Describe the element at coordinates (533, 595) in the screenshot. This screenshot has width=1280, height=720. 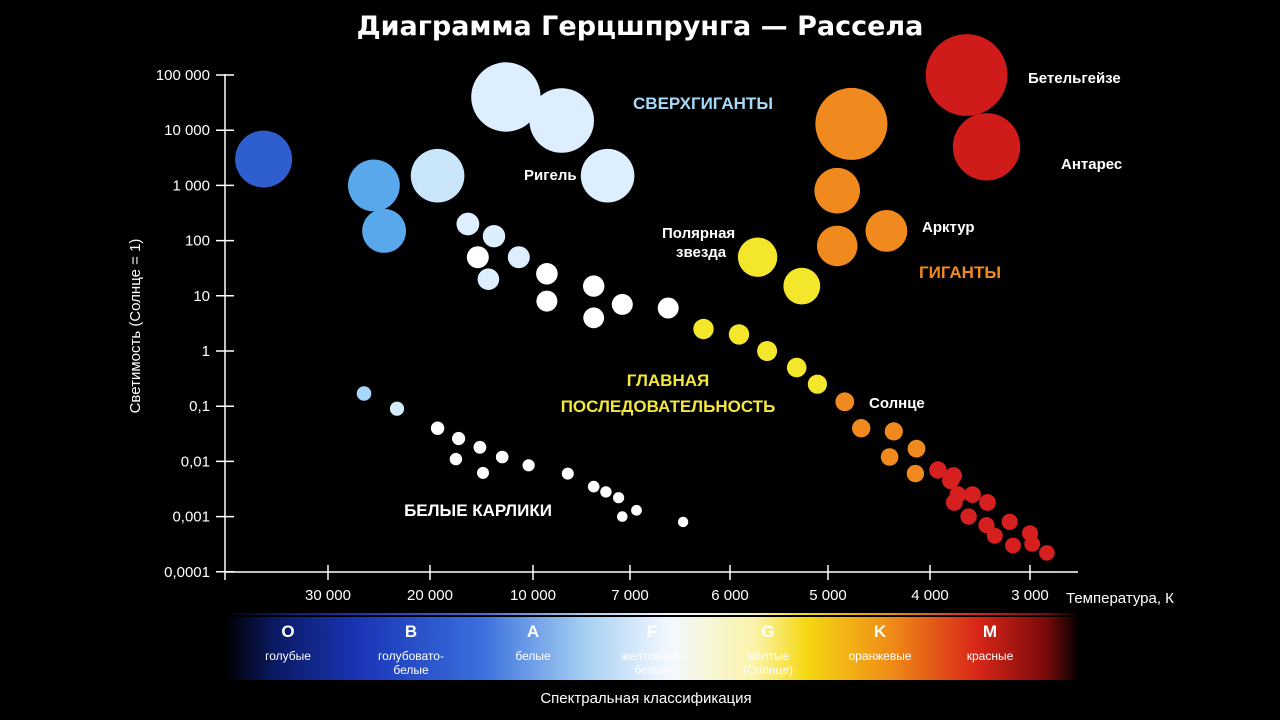
I see `x-tick-label: 10 000` at that location.